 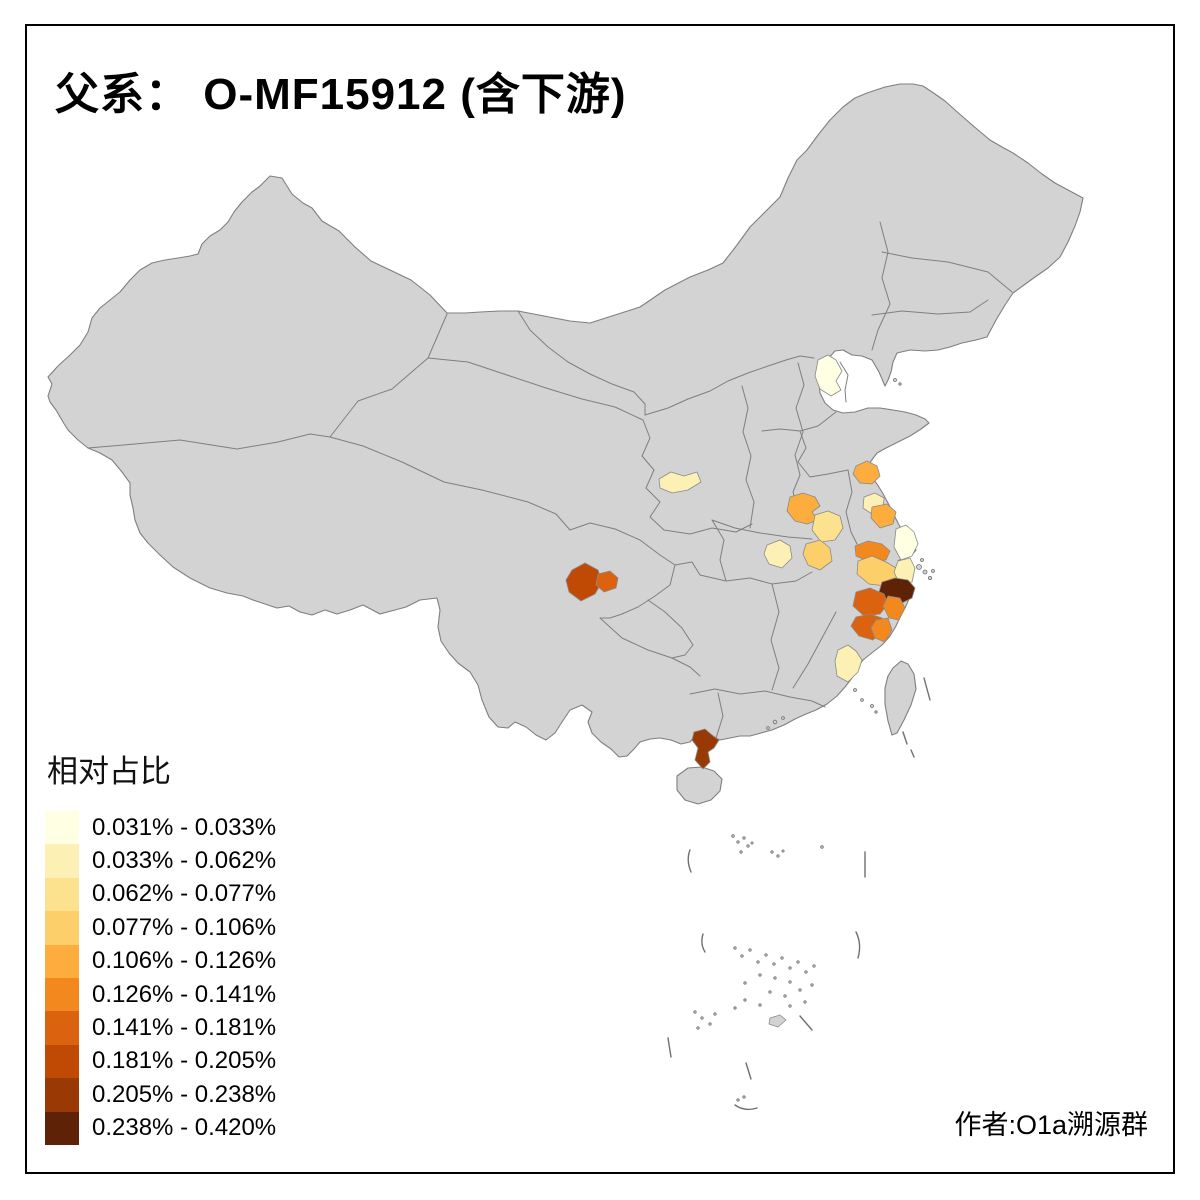 I want to click on region-wenzhou, so click(x=881, y=630).